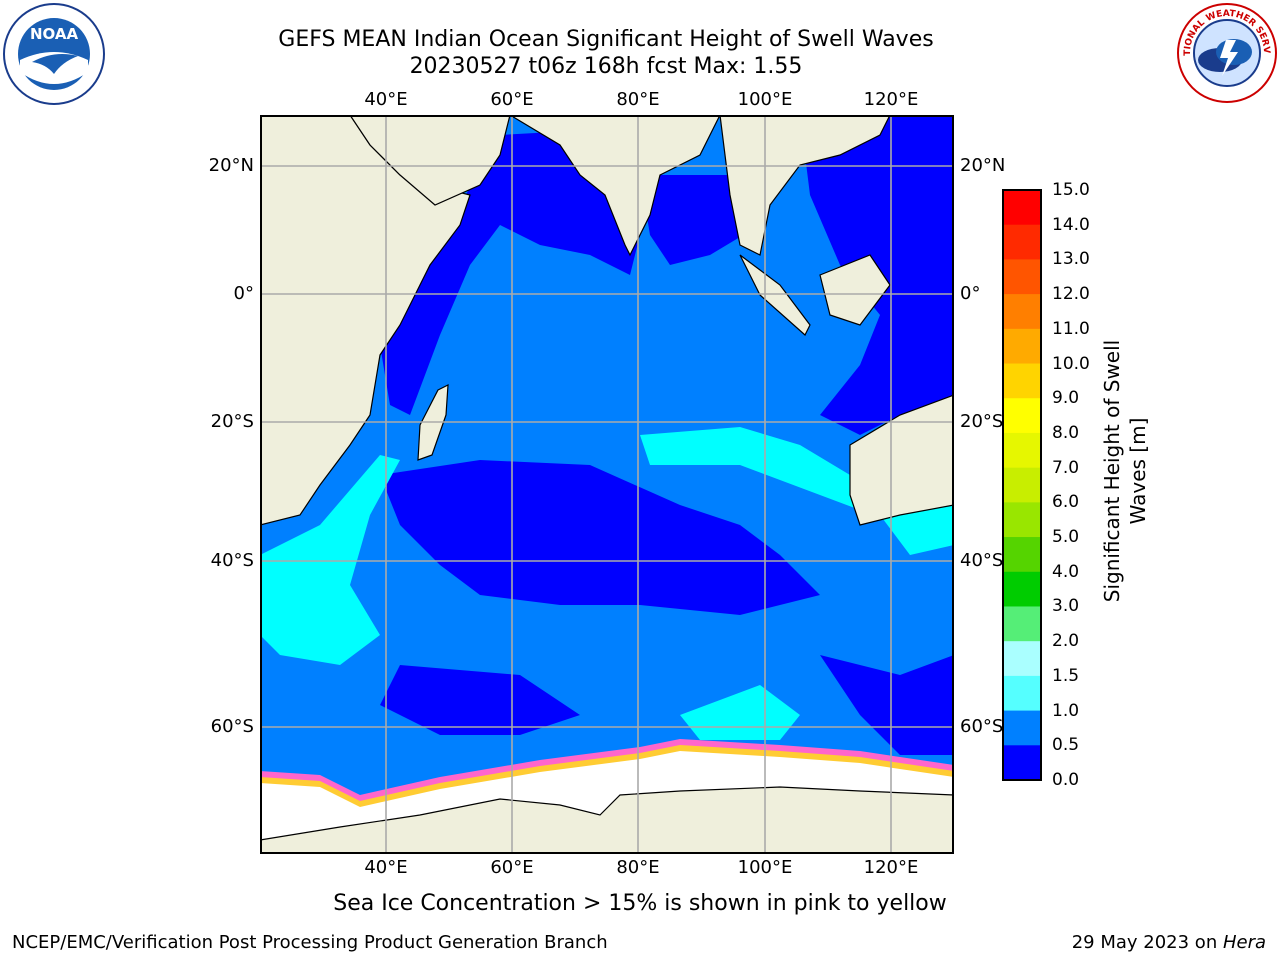  I want to click on colorbar-tick-label: 3.0, so click(1066, 606).